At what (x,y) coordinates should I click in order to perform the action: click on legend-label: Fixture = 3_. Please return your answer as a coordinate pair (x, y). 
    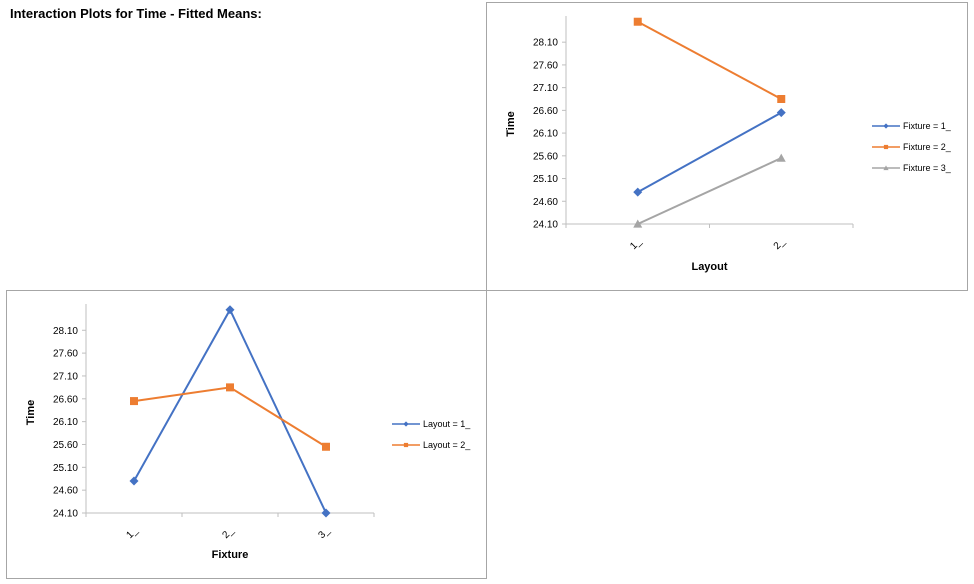
    Looking at the image, I should click on (927, 168).